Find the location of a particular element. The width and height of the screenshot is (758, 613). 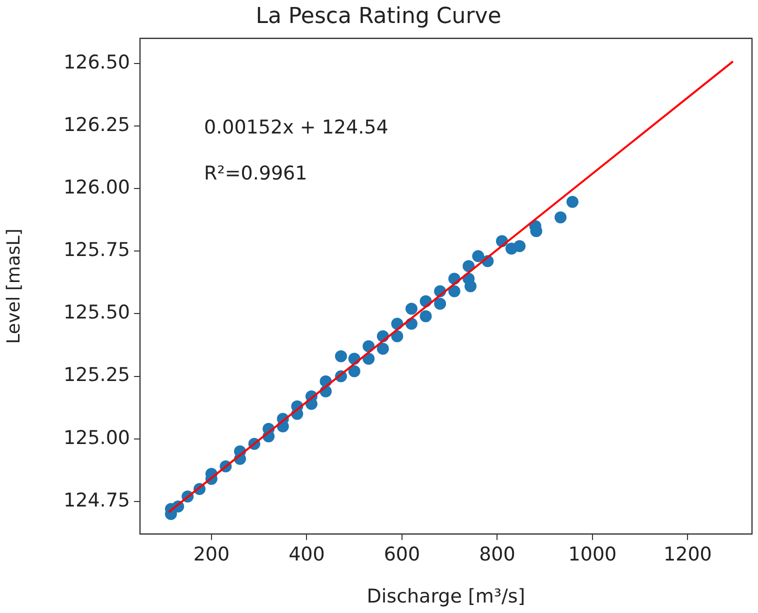

y-tick-label: 125.25 is located at coordinates (97, 375).